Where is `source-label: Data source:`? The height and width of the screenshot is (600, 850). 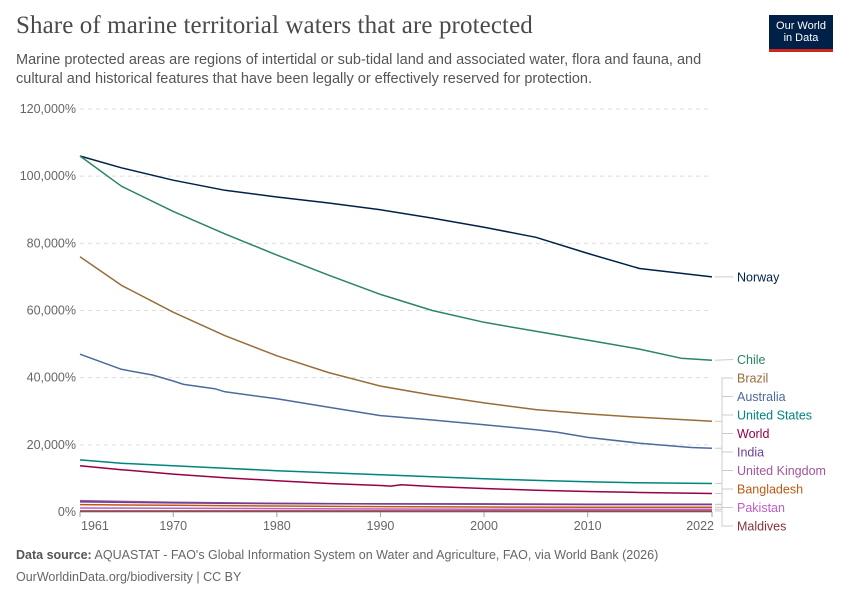 source-label: Data source: is located at coordinates (54, 555).